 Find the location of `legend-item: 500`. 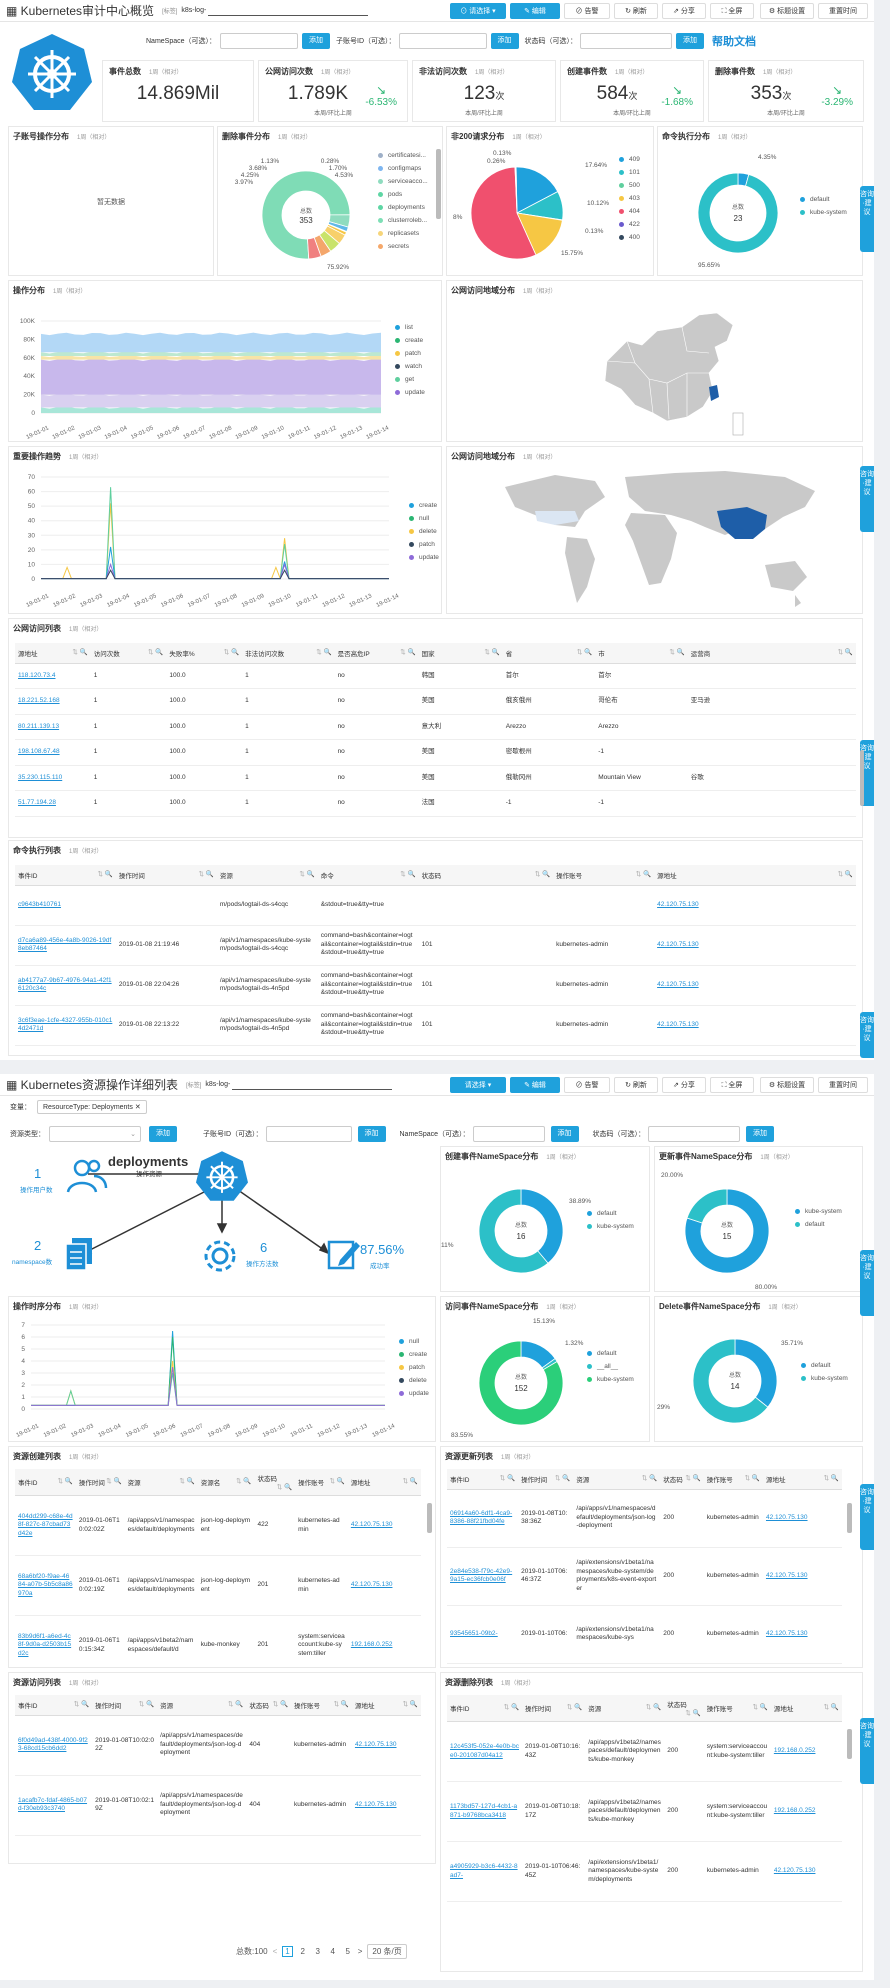

legend-item: 500 is located at coordinates (629, 185).